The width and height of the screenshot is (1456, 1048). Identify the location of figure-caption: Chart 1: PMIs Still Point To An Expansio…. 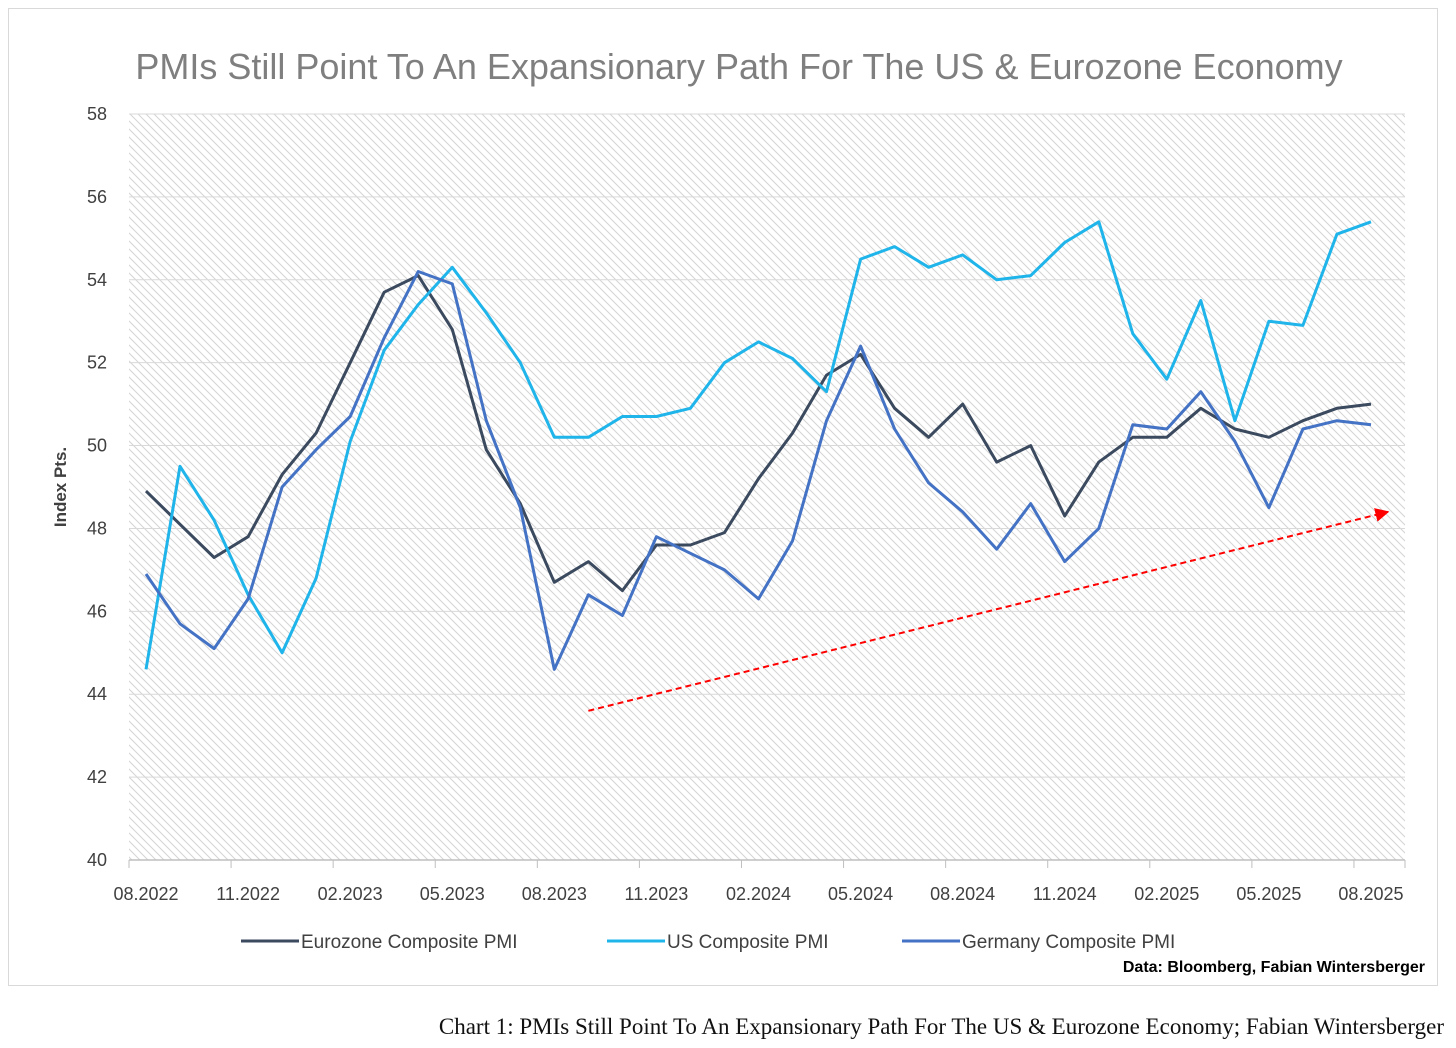
(941, 1026).